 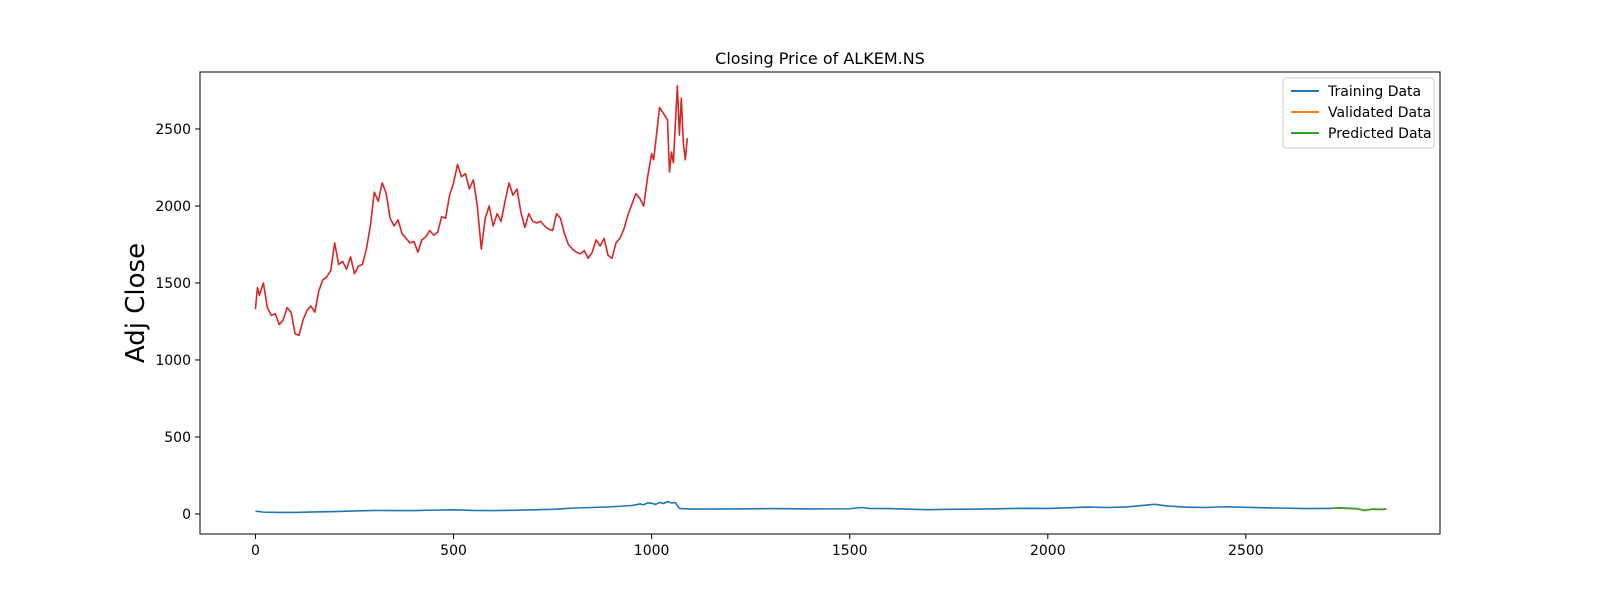 I want to click on y-tick-label: 2000, so click(x=173, y=207).